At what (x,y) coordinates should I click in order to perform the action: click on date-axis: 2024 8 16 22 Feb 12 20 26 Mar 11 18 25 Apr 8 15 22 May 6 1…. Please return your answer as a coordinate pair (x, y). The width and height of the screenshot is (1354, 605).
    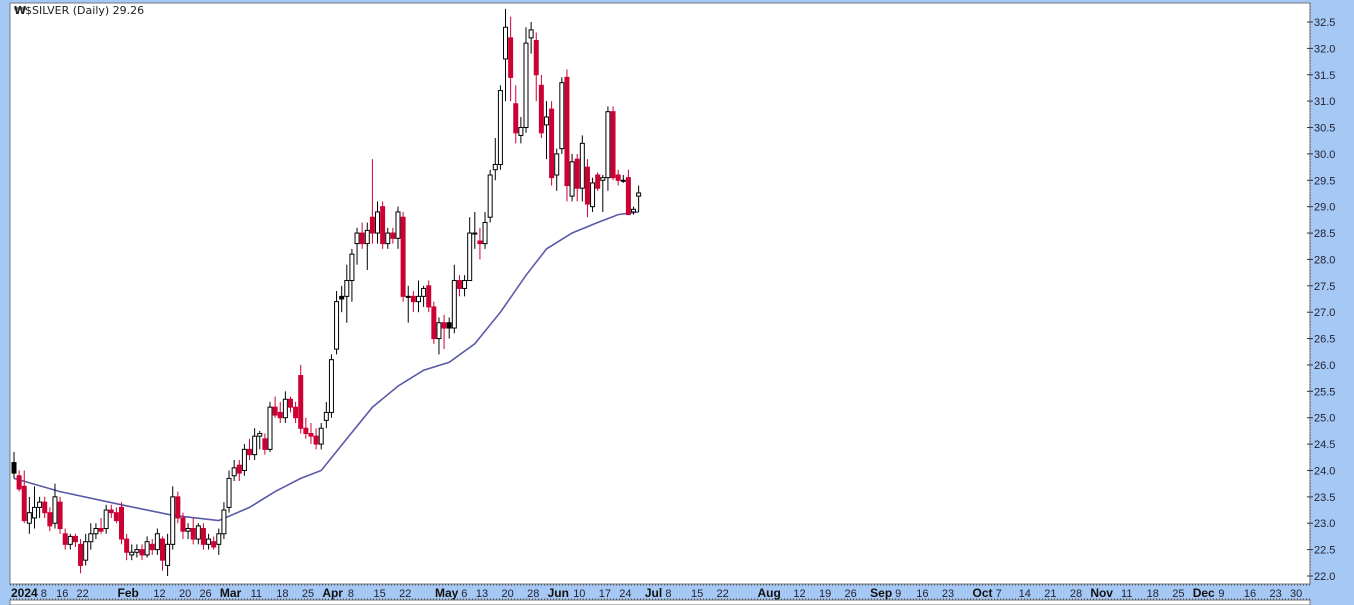
    Looking at the image, I should click on (660, 592).